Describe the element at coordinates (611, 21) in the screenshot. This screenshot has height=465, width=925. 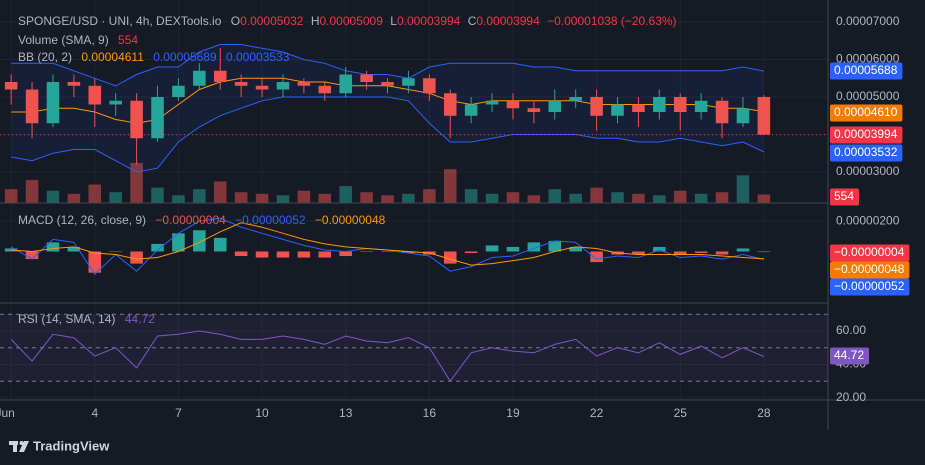
I see `change: −0.00001038 (−20.63%)` at that location.